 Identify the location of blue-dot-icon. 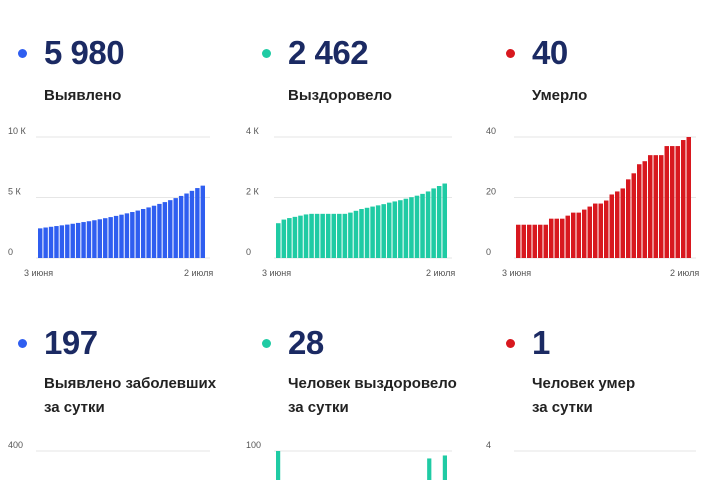
(22, 343).